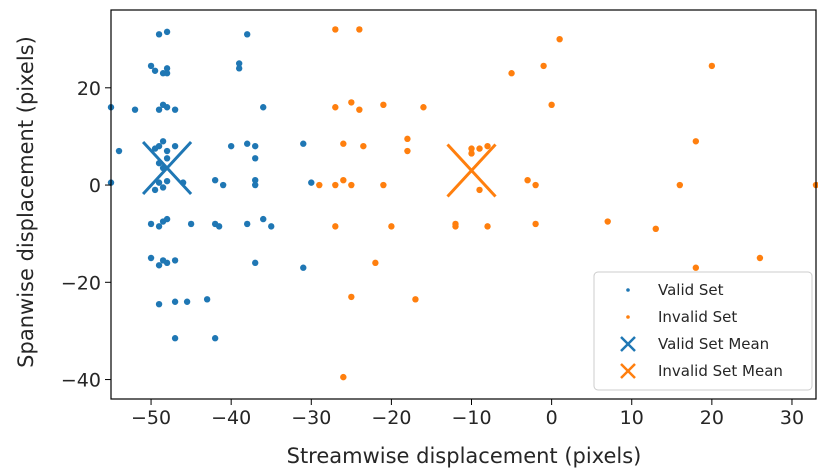 This screenshot has height=472, width=818. I want to click on x-tick-label: 10, so click(632, 418).